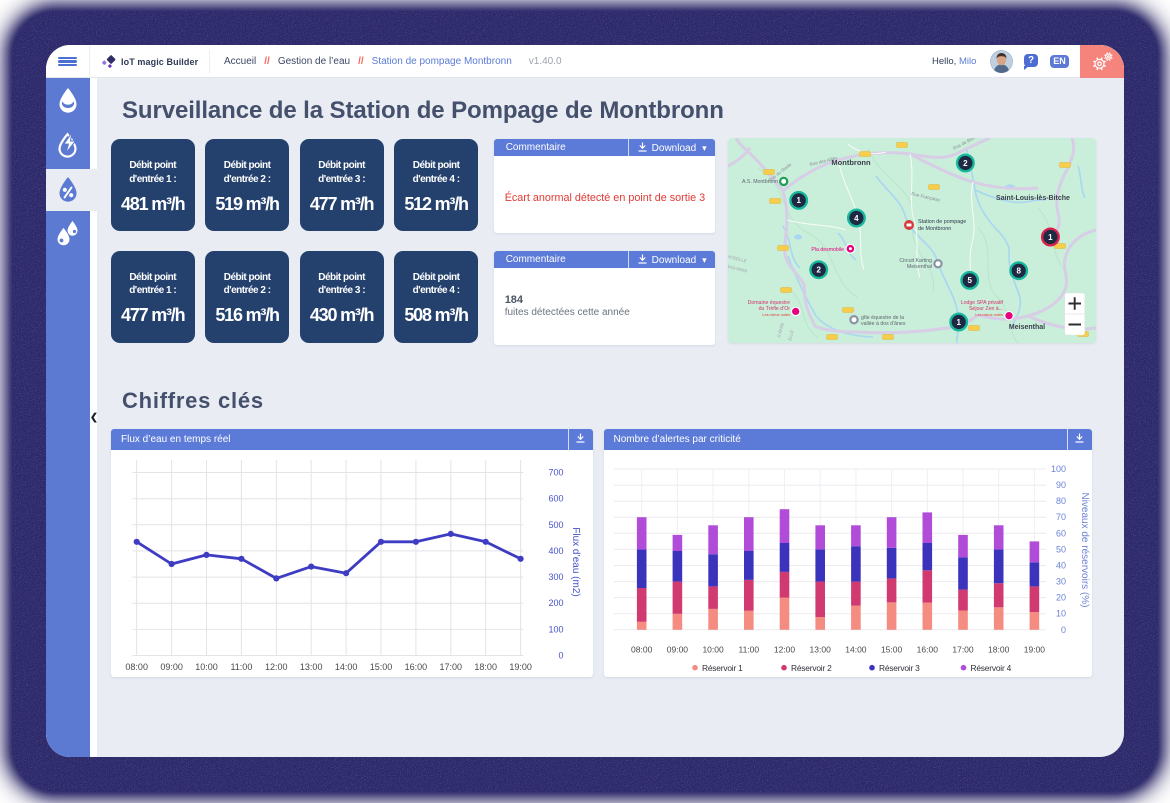 The height and width of the screenshot is (803, 1170). Describe the element at coordinates (883, 324) in the screenshot. I see `svg-text: vallée à dos d’ânes` at that location.